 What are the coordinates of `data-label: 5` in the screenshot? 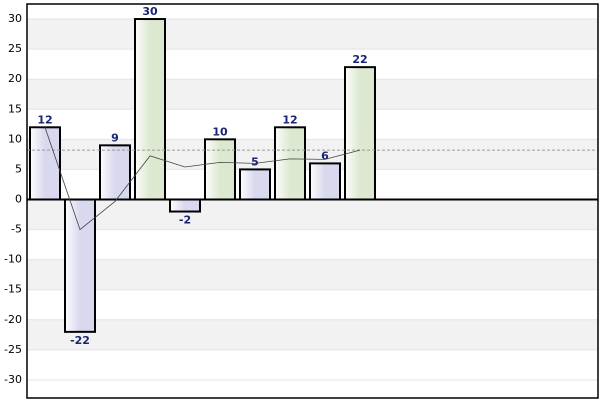 It's located at (255, 161).